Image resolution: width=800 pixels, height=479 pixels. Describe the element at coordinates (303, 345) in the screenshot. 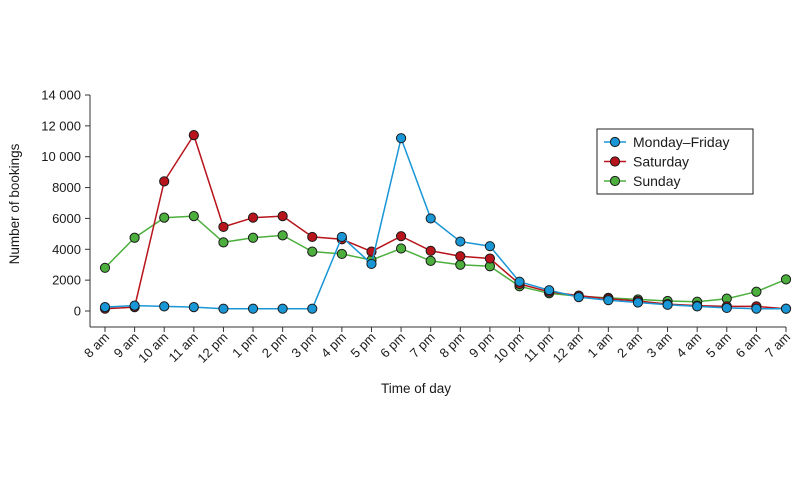

I see `x-tick-label: 3 pm` at that location.